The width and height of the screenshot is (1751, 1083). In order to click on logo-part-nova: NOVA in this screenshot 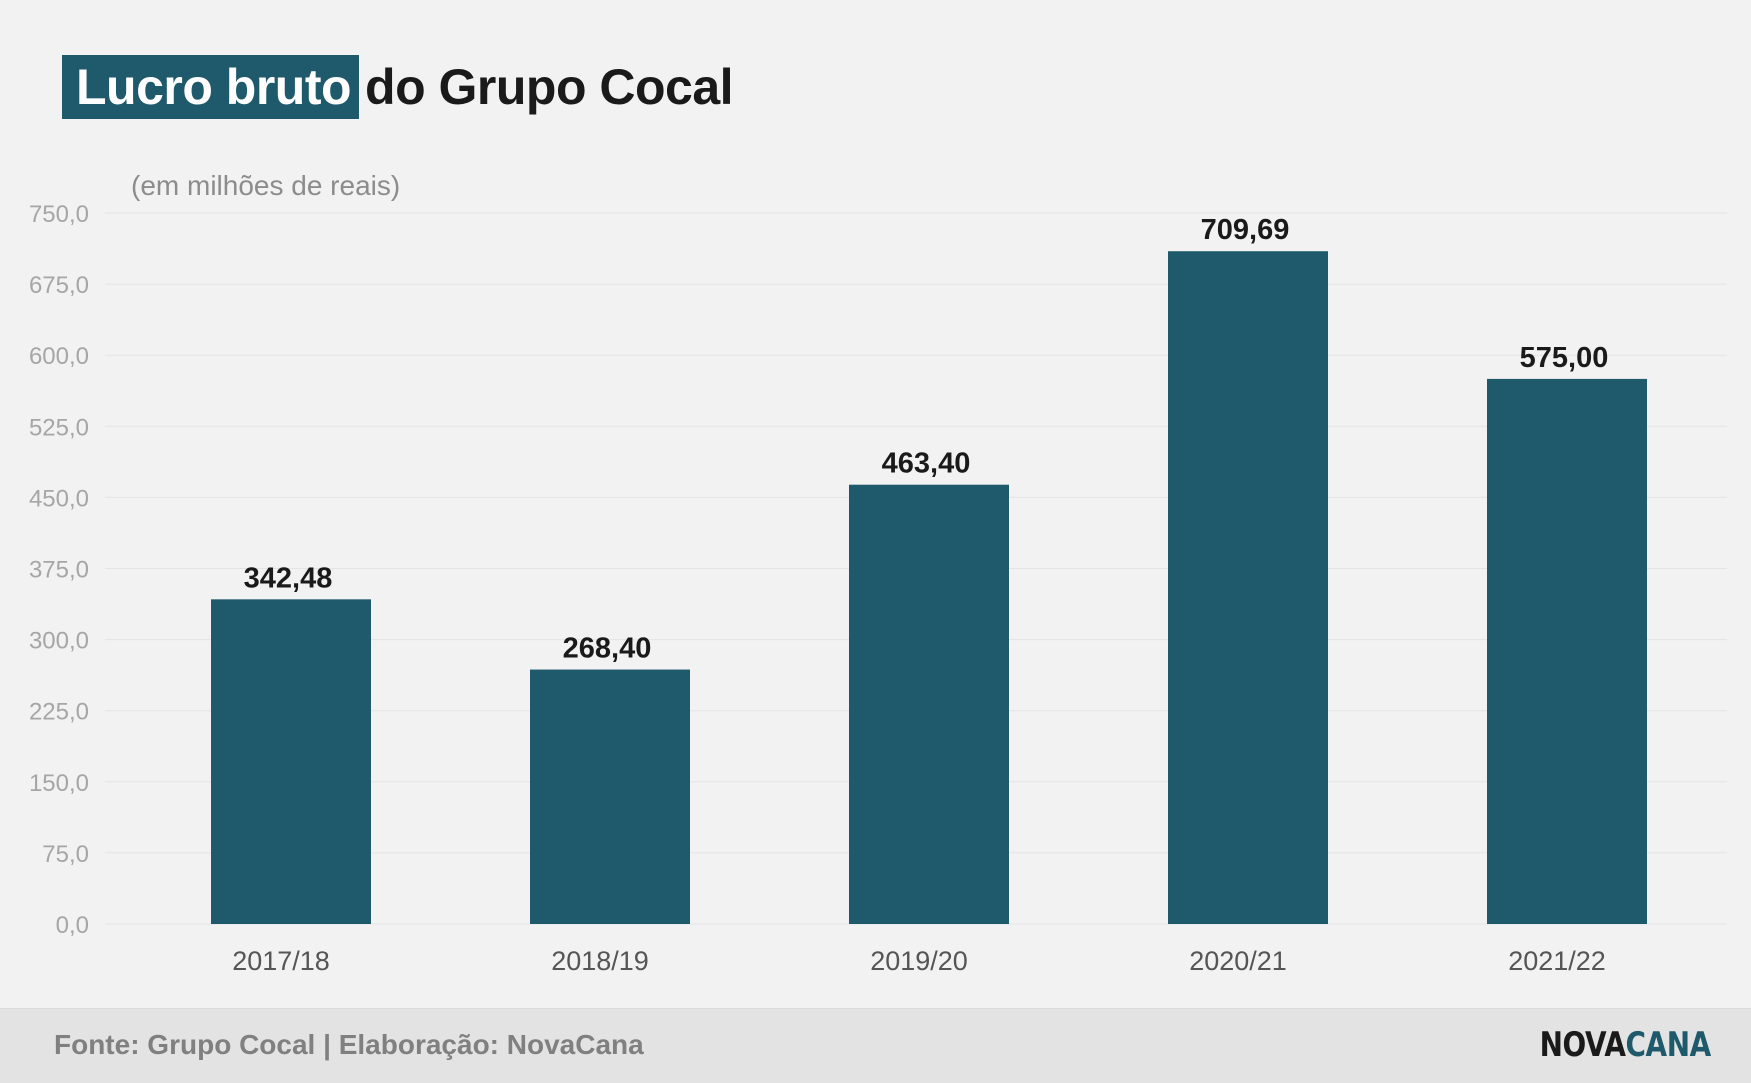, I will do `click(1582, 1045)`.